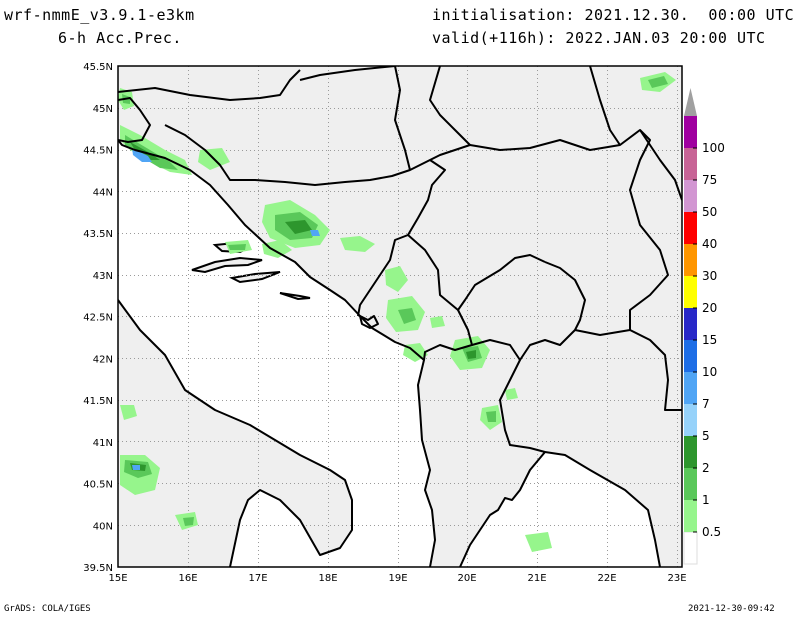  I want to click on field-name: 6-h Acc.Prec., so click(120, 38).